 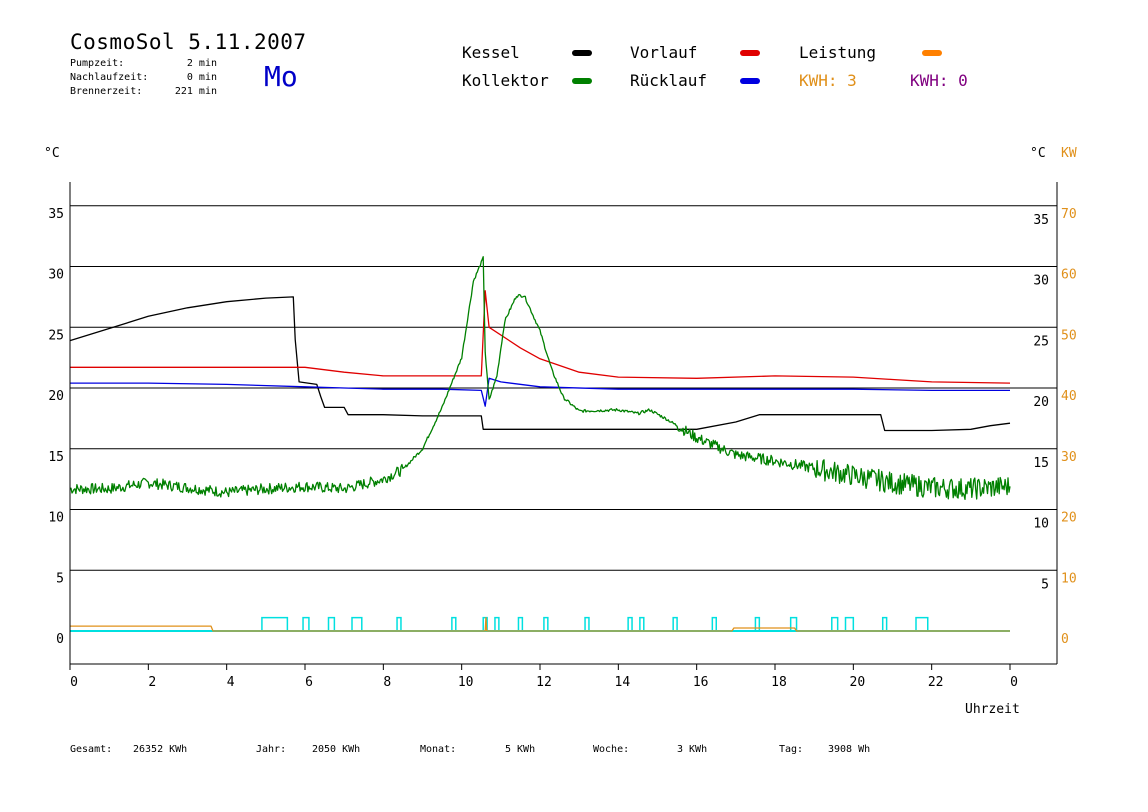 I want to click on jahr-value: 2050 KWh, so click(x=336, y=749).